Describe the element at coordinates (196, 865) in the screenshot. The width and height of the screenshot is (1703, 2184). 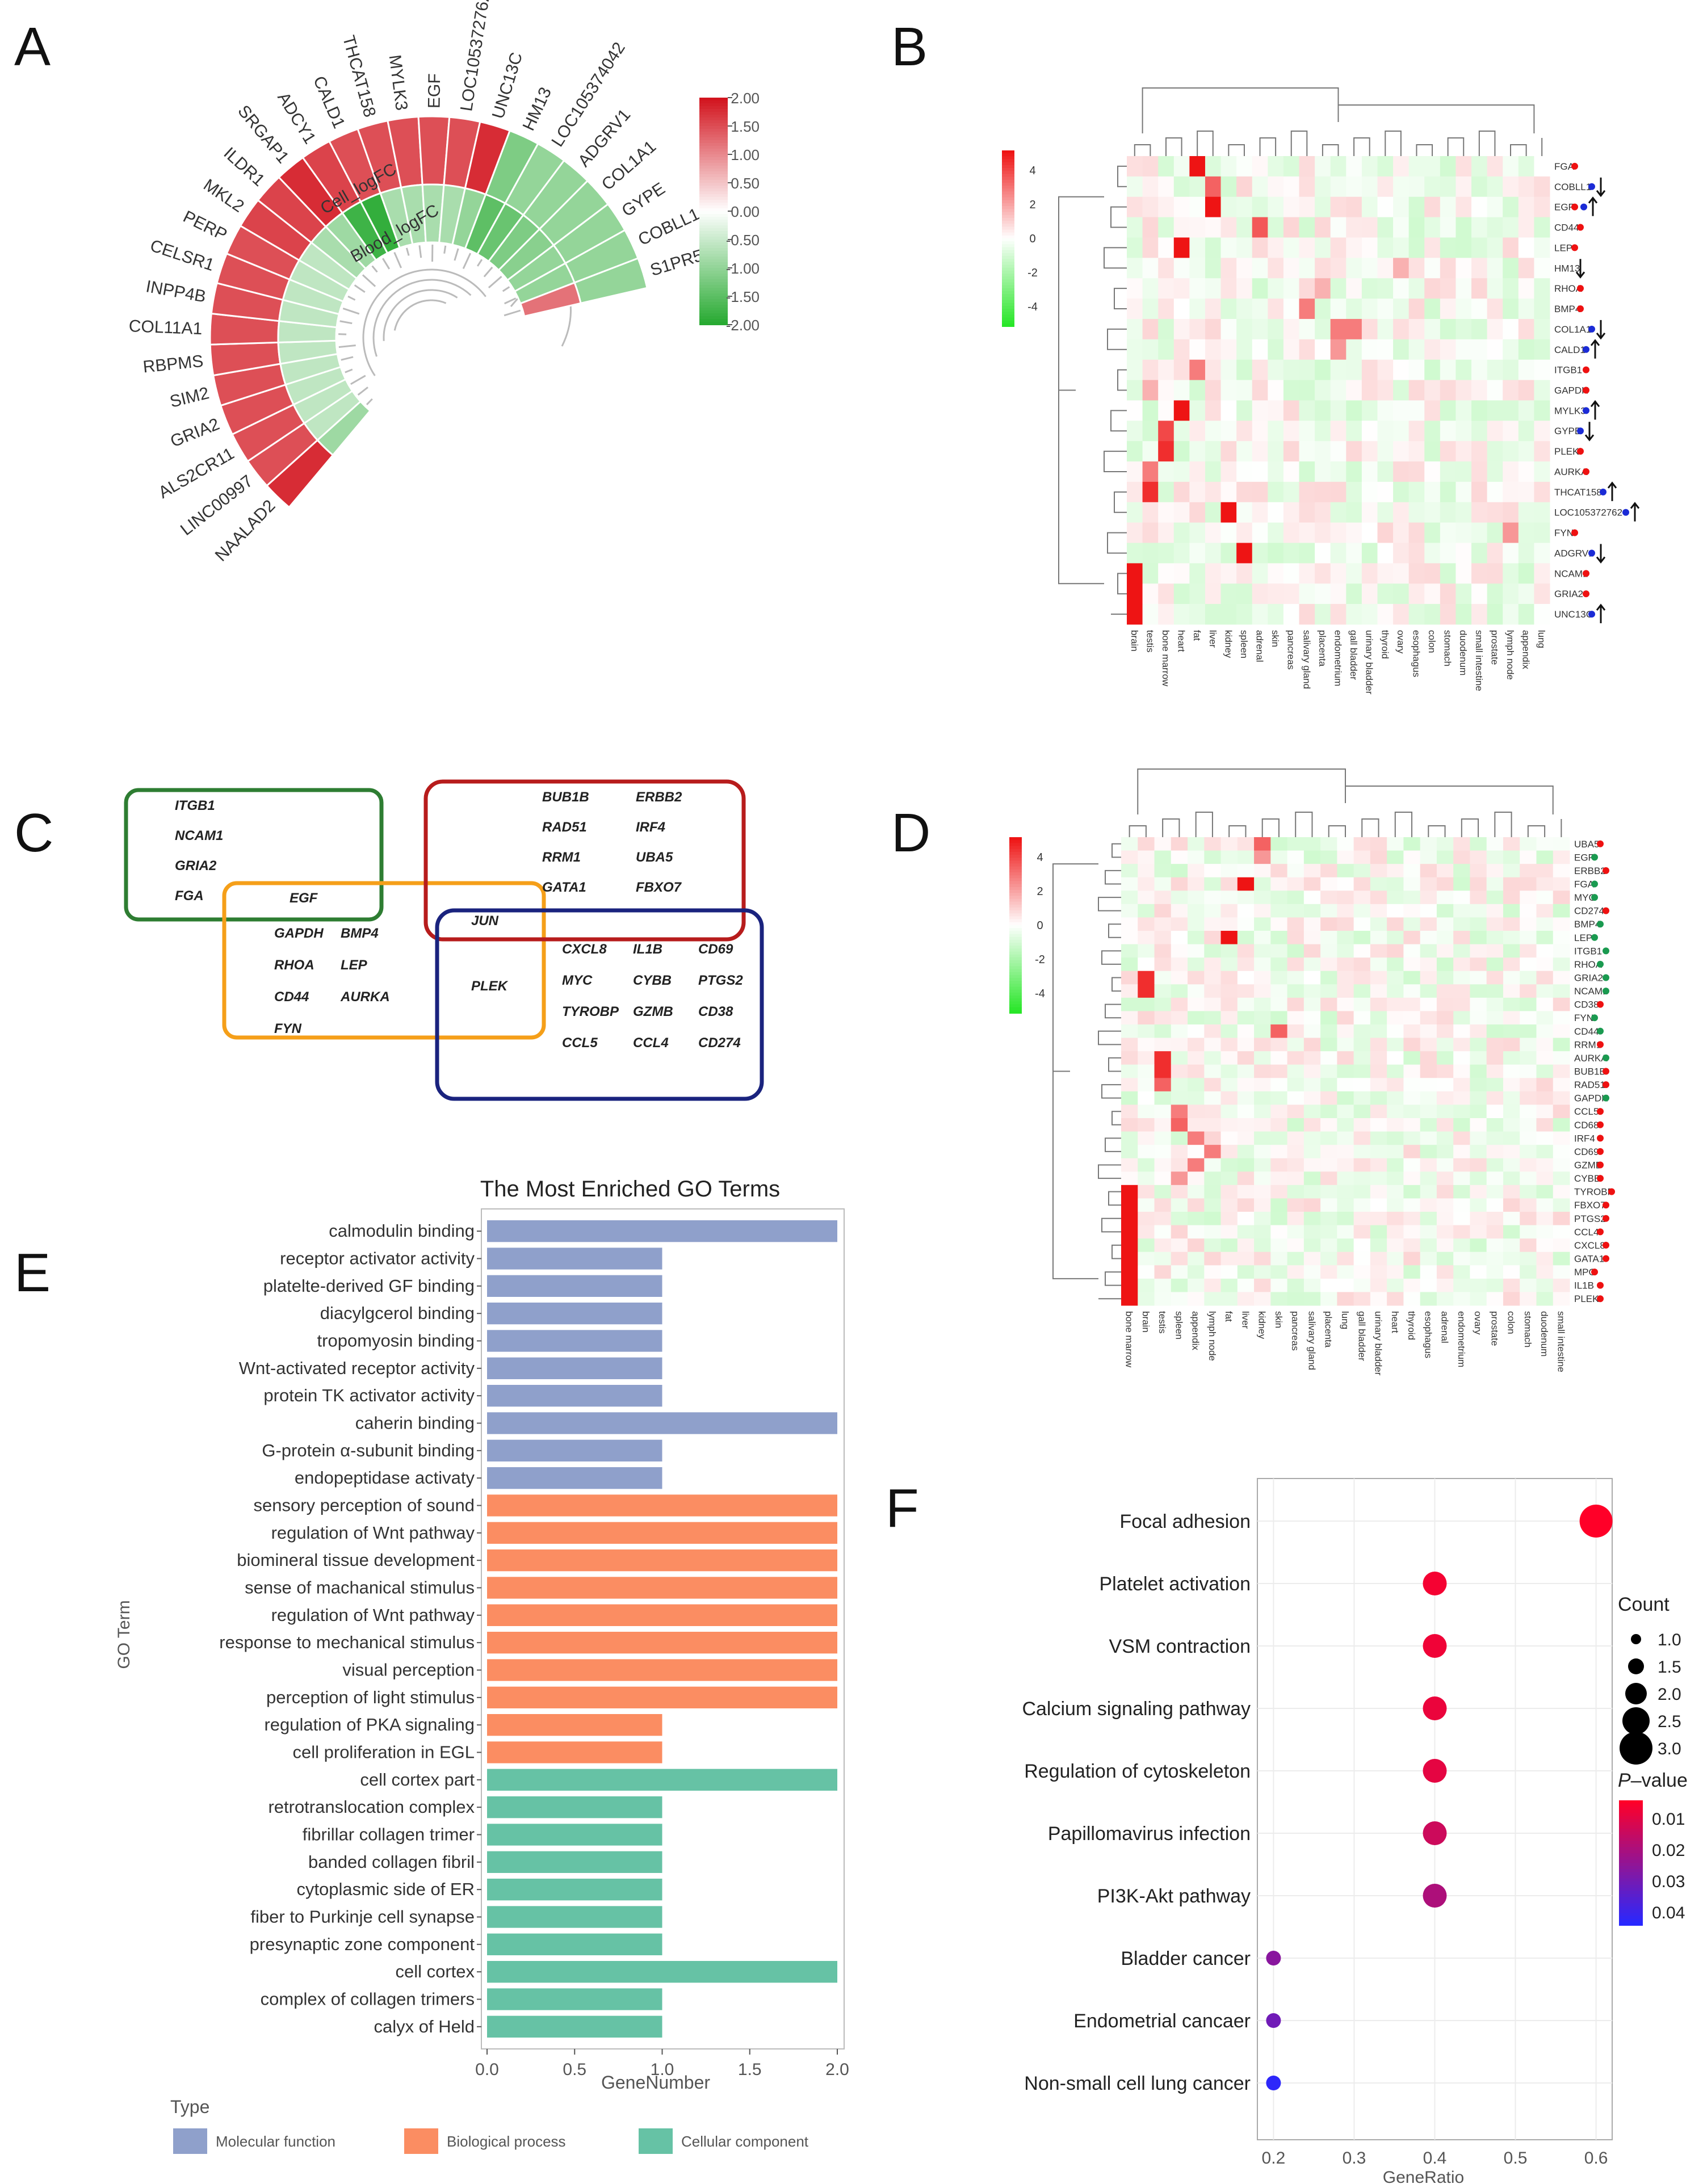
I see `venn-gene: GRIA2` at that location.